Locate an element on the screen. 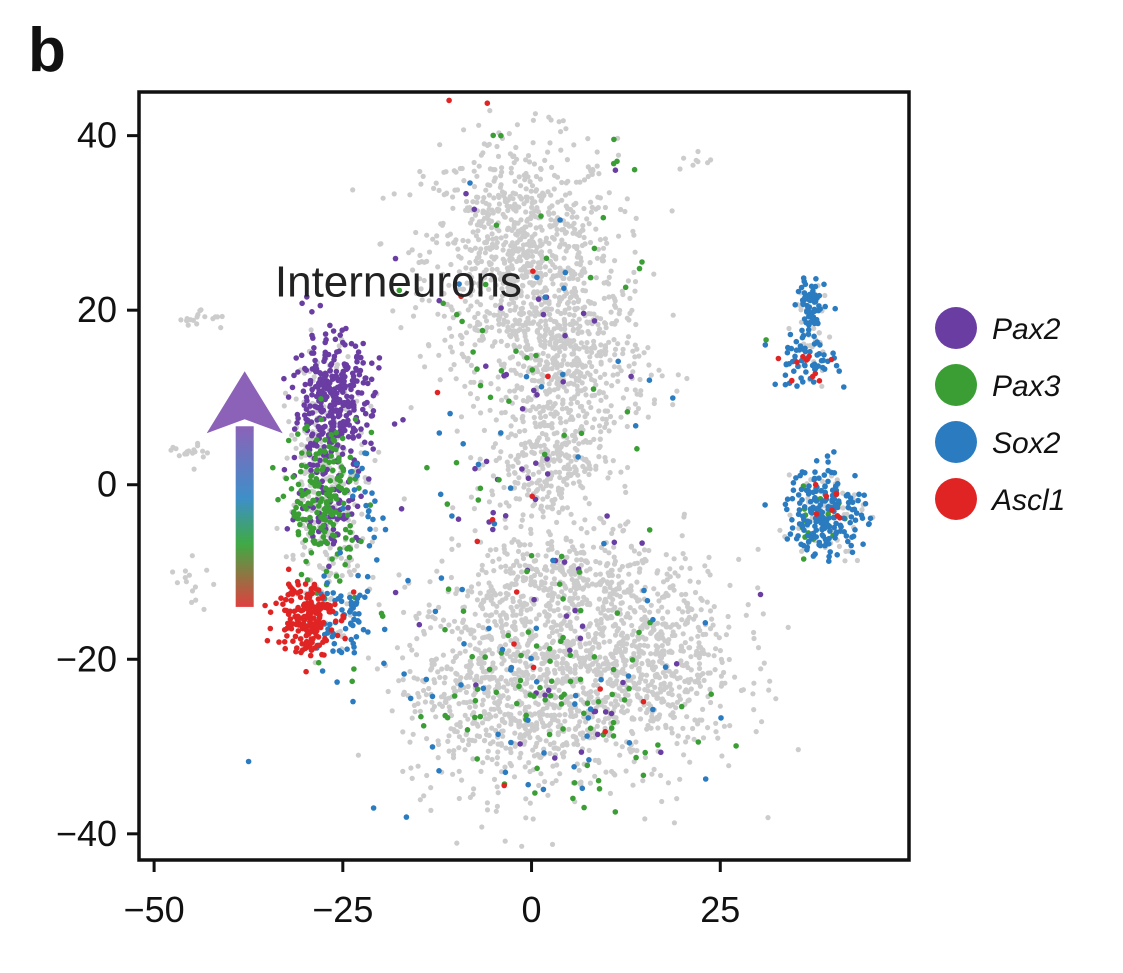 The width and height of the screenshot is (1123, 973). panel-label: b is located at coordinates (47, 50).